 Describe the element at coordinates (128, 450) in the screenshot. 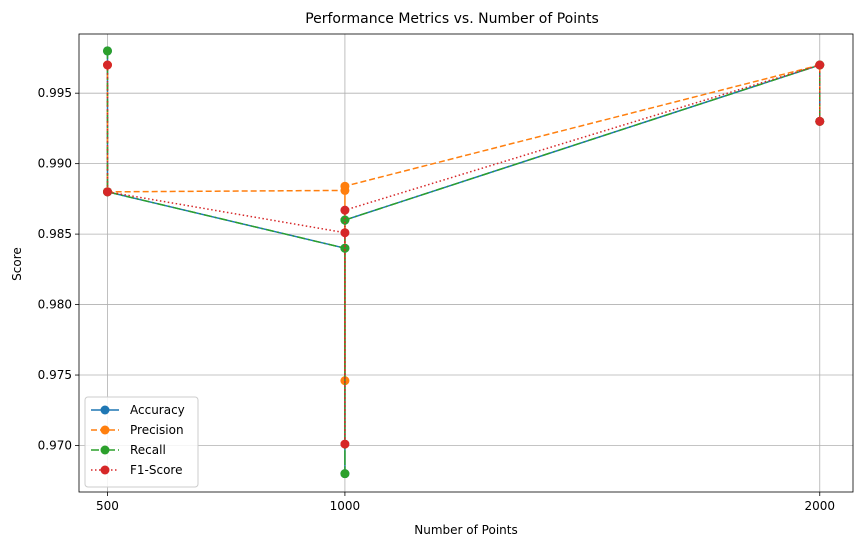

I see `legend-entry-recall: Recall` at that location.